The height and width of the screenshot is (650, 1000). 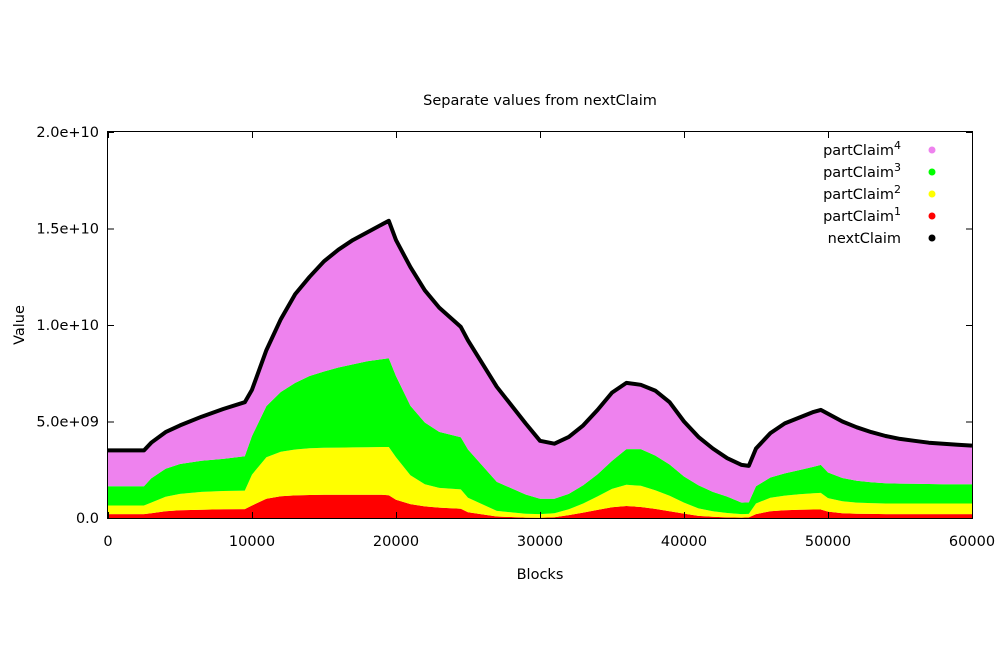 I want to click on area-partClaim2, so click(x=540, y=482).